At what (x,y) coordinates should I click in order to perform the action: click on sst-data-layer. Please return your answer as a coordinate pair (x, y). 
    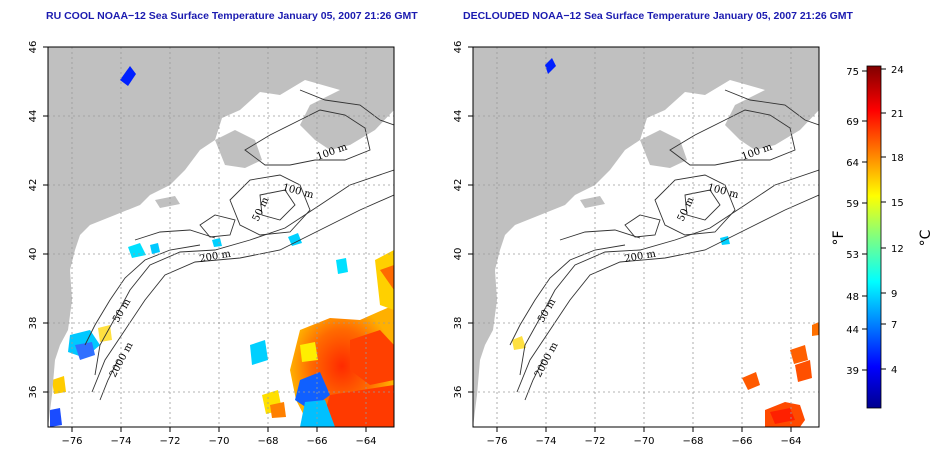
    Looking at the image, I should click on (222, 330).